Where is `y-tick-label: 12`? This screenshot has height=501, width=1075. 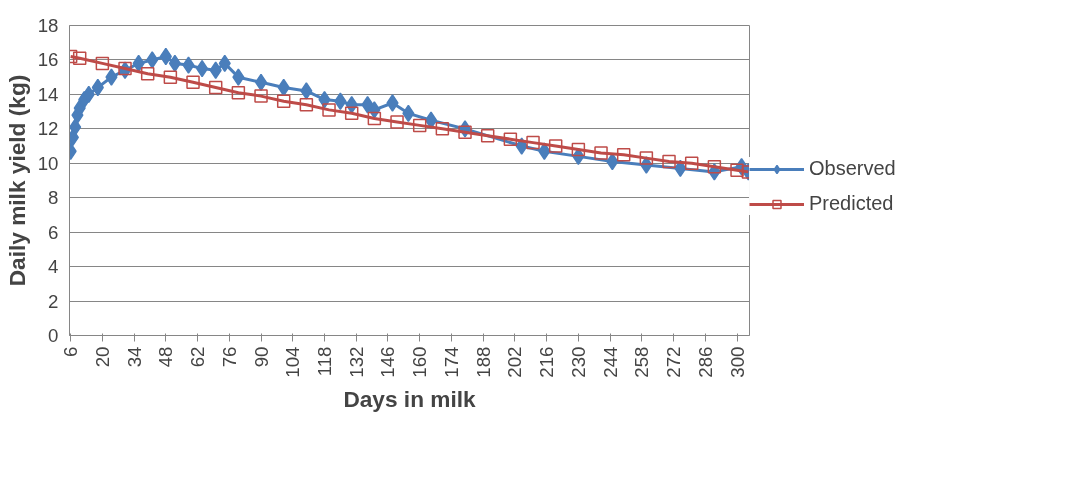 y-tick-label: 12 is located at coordinates (48, 129).